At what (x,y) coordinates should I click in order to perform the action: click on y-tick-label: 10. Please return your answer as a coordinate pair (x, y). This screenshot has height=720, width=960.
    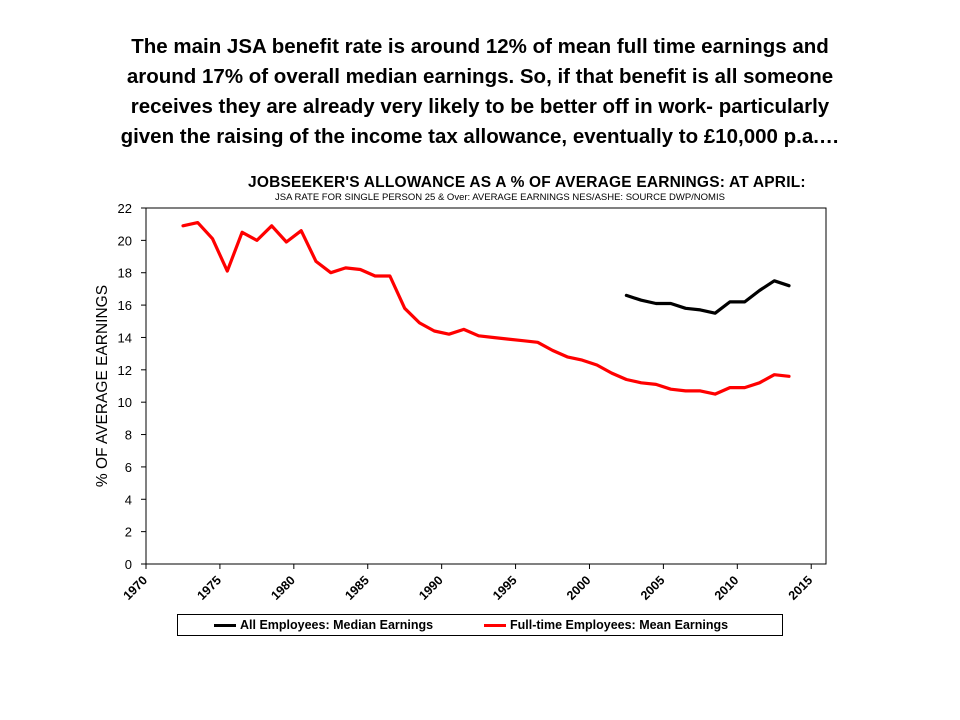
    Looking at the image, I should click on (125, 402).